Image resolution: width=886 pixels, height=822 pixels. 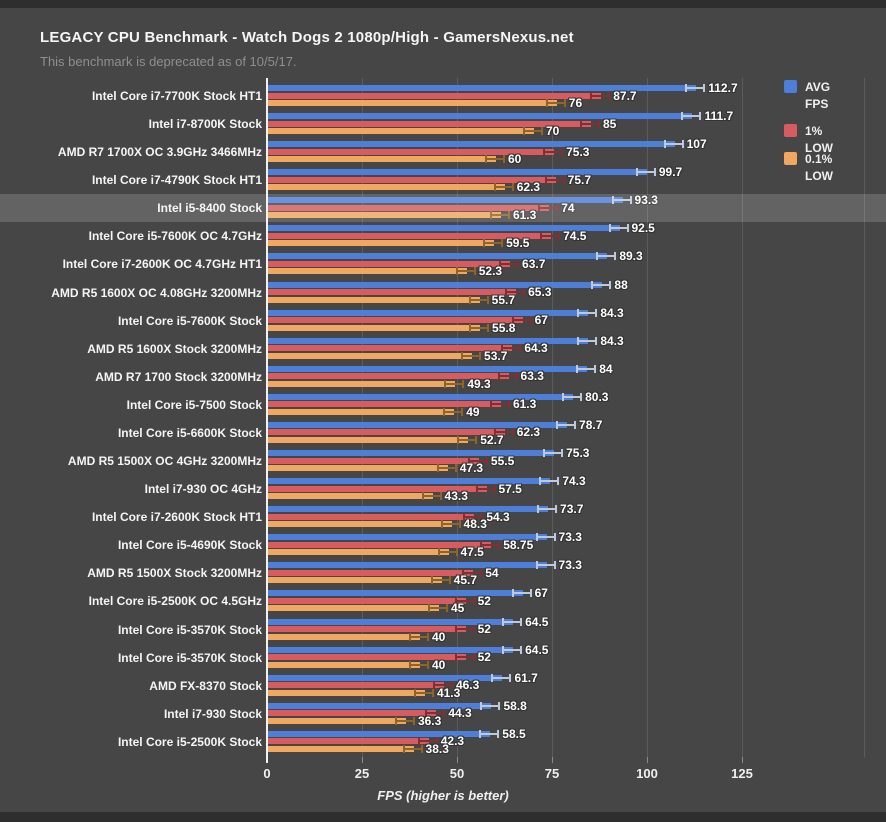 What do you see at coordinates (212, 713) in the screenshot?
I see `category-label: Intel i7-930 Stock` at bounding box center [212, 713].